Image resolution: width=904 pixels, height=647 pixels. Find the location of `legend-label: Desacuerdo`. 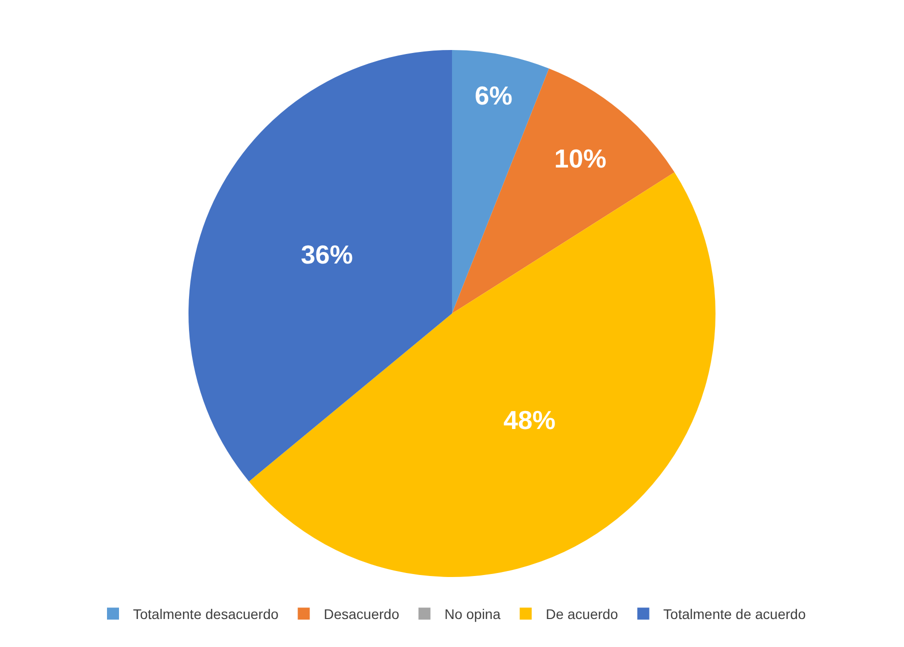

legend-label: Desacuerdo is located at coordinates (362, 614).